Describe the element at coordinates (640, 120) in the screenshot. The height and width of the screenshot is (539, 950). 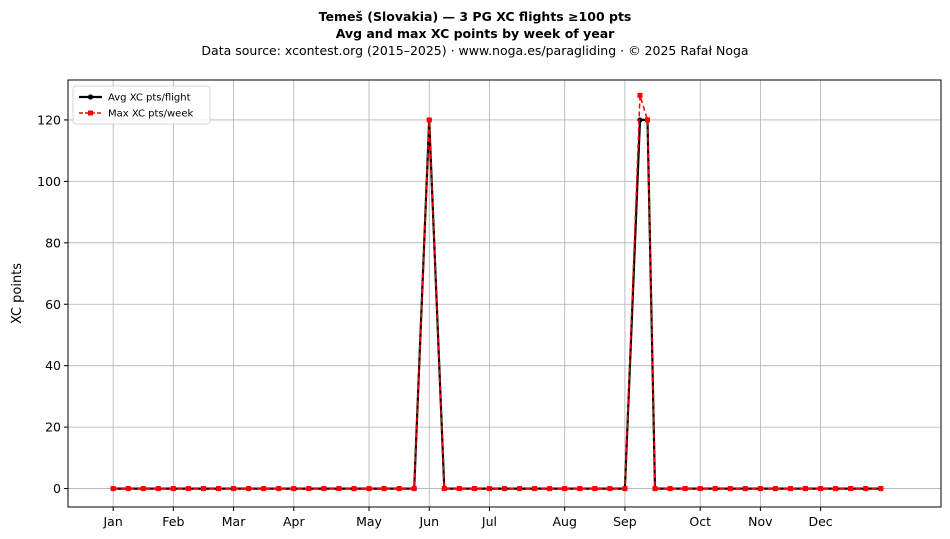
I see `avg-point` at that location.